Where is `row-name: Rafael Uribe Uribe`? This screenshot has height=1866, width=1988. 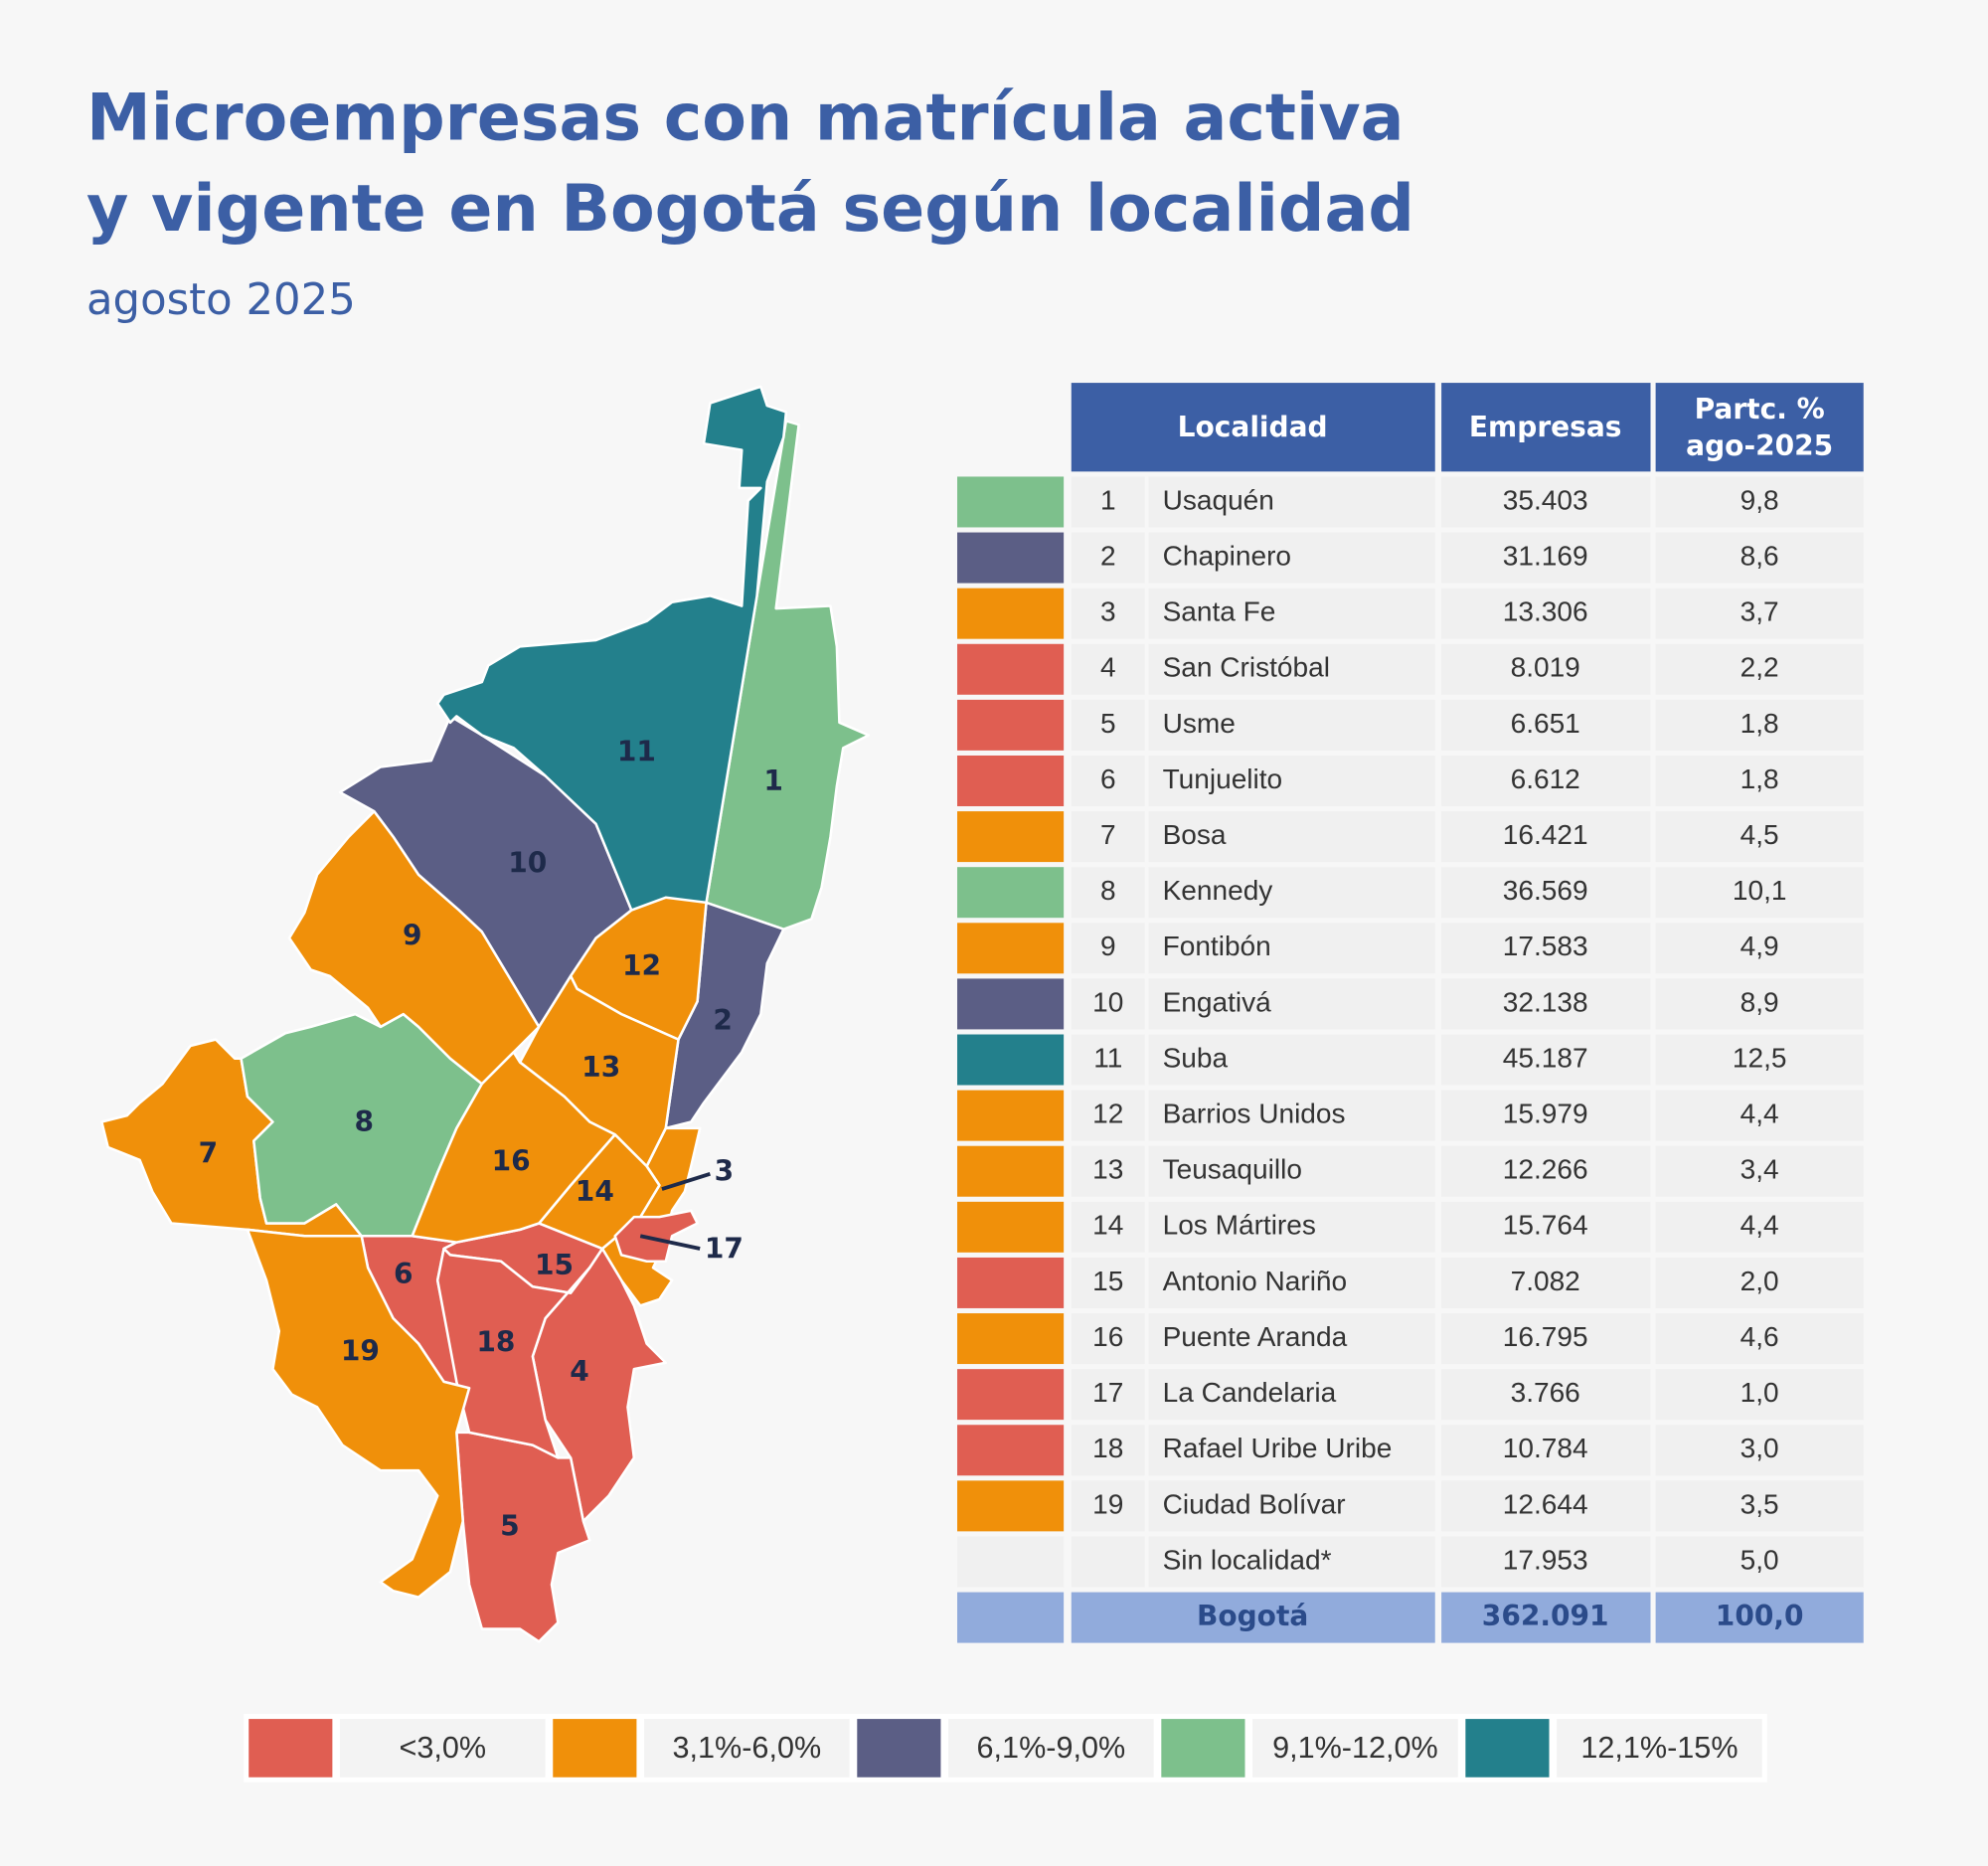 row-name: Rafael Uribe Uribe is located at coordinates (1278, 1448).